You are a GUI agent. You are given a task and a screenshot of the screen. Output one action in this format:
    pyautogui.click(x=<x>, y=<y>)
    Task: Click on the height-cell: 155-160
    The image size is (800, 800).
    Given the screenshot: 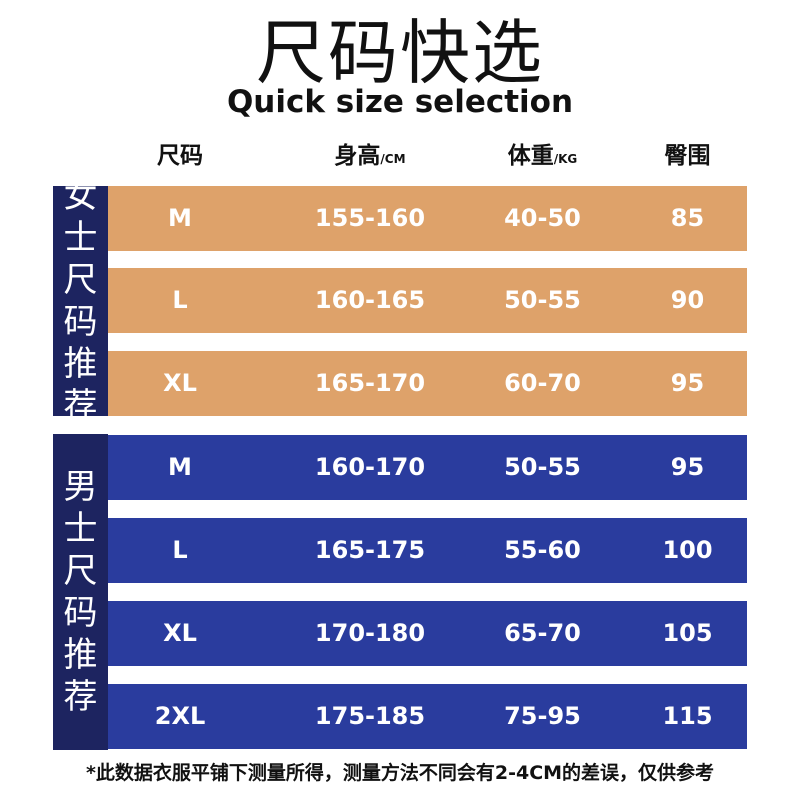 What is the action you would take?
    pyautogui.click(x=370, y=218)
    